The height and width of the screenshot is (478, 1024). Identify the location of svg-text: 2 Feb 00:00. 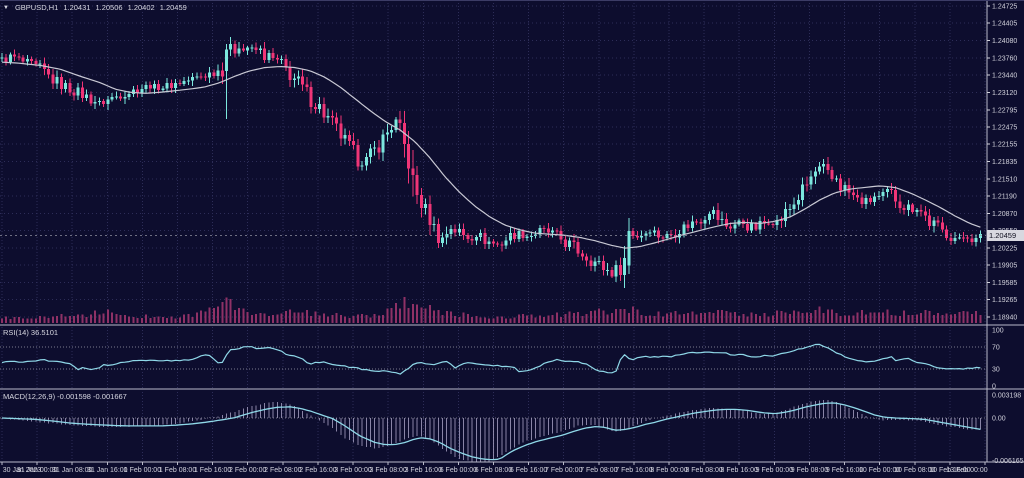
(247, 470).